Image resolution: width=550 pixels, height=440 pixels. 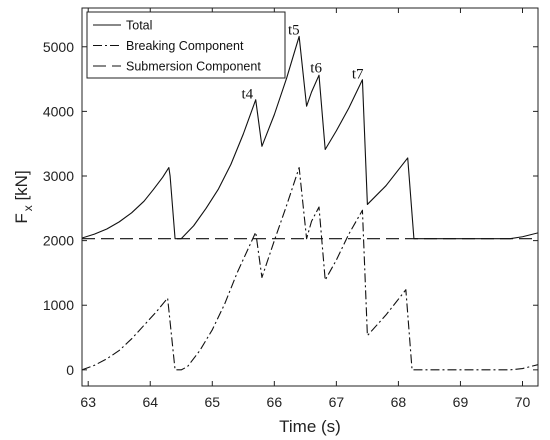 What do you see at coordinates (21, 218) in the screenshot?
I see `y-axis-label-main: F` at bounding box center [21, 218].